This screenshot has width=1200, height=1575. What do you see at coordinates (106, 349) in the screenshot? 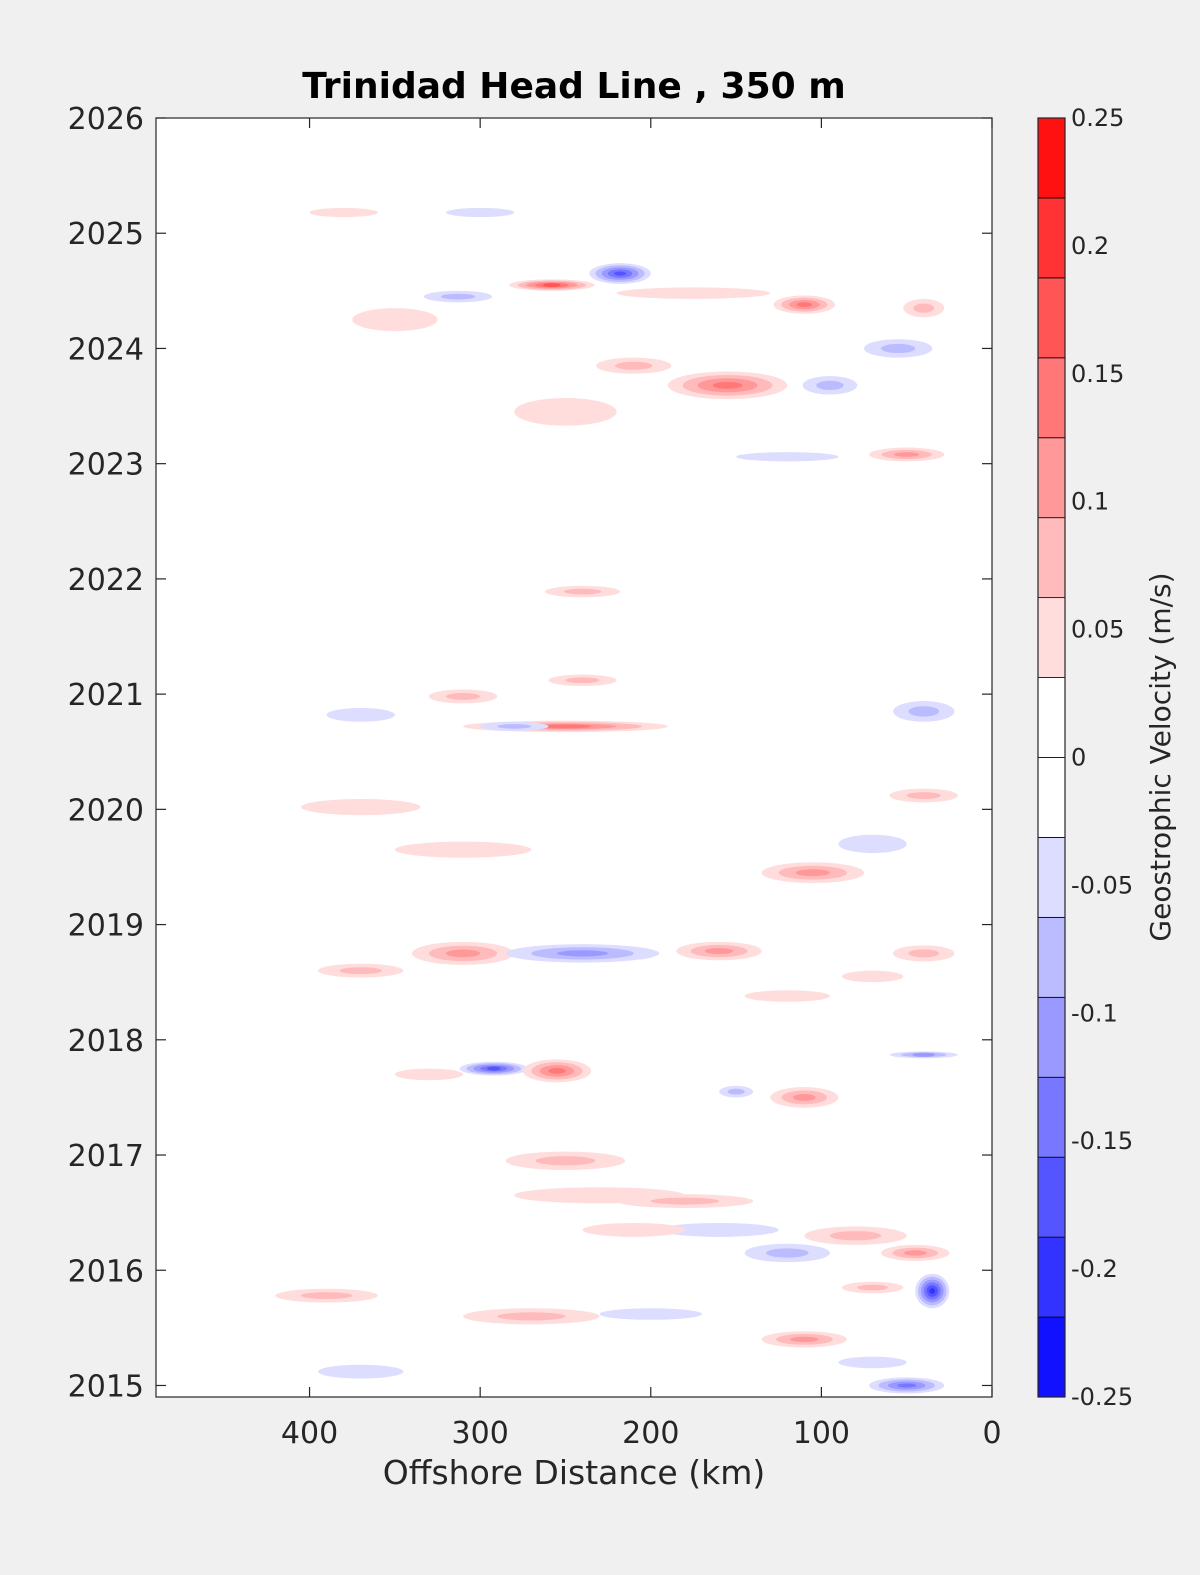
I see `y-tick-label: 2024` at bounding box center [106, 349].